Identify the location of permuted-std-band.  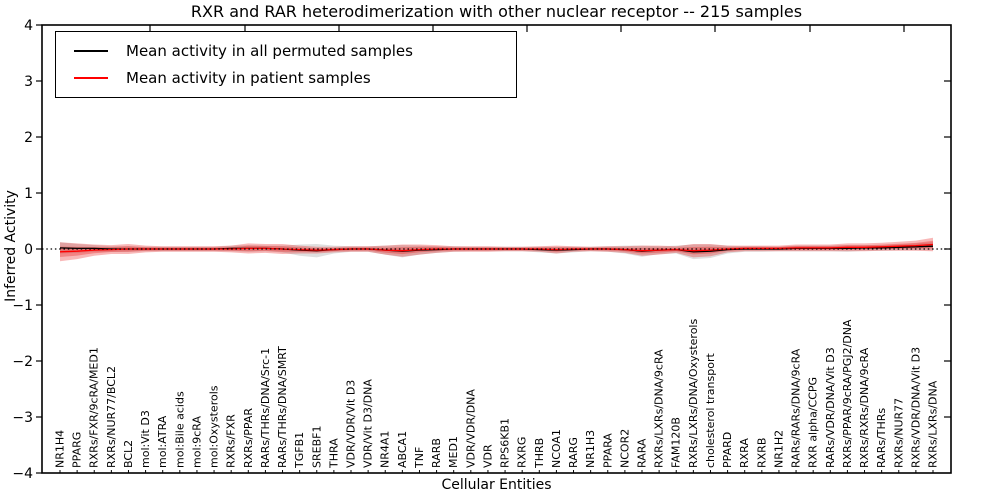
(496, 251).